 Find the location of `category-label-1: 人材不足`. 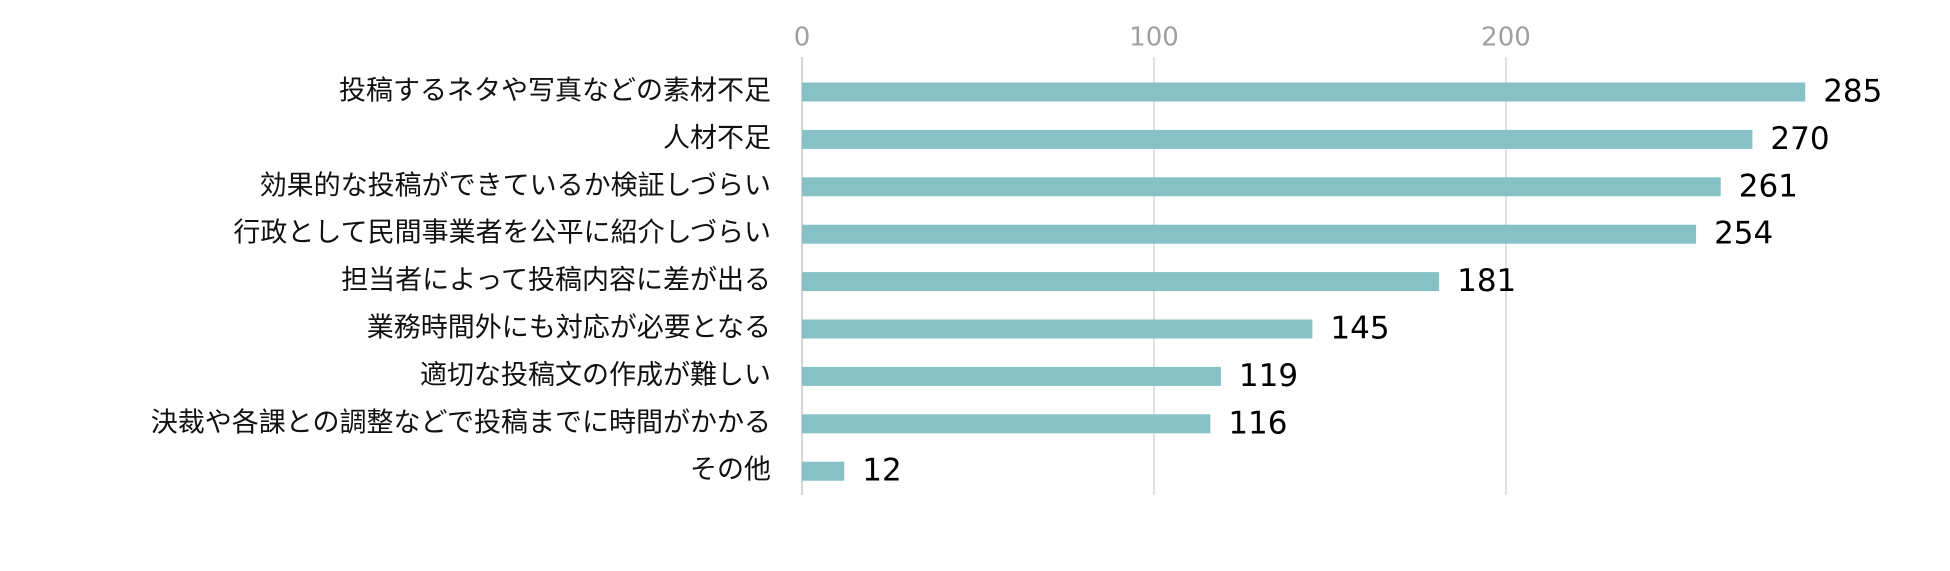

category-label-1: 人材不足 is located at coordinates (717, 138).